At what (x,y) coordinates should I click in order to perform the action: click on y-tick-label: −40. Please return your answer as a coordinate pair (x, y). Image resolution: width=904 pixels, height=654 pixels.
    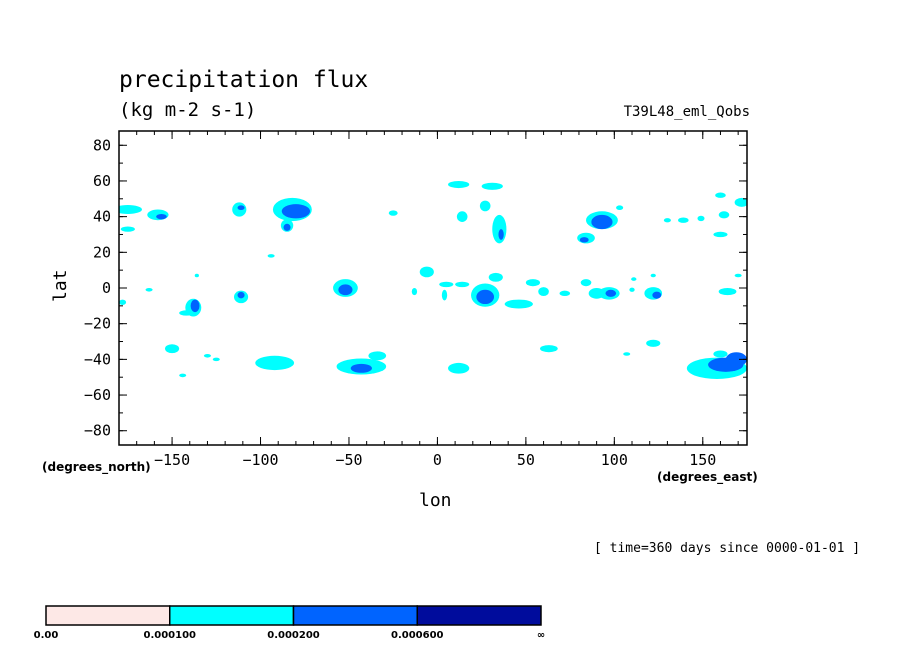
    Looking at the image, I should click on (97, 359).